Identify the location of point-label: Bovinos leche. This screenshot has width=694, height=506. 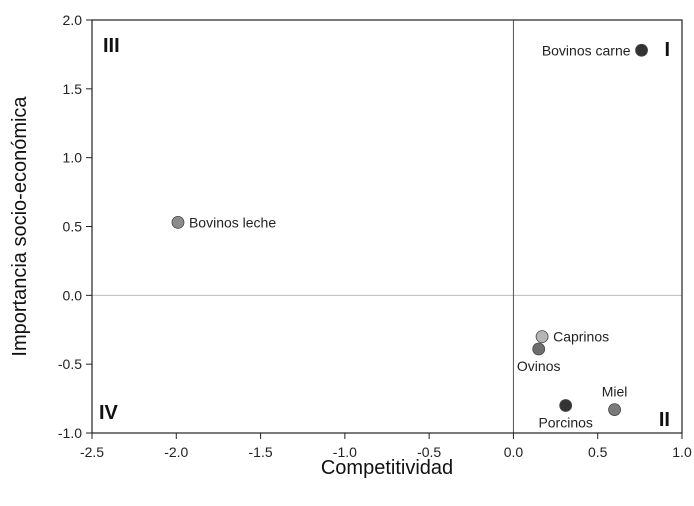
(232, 222).